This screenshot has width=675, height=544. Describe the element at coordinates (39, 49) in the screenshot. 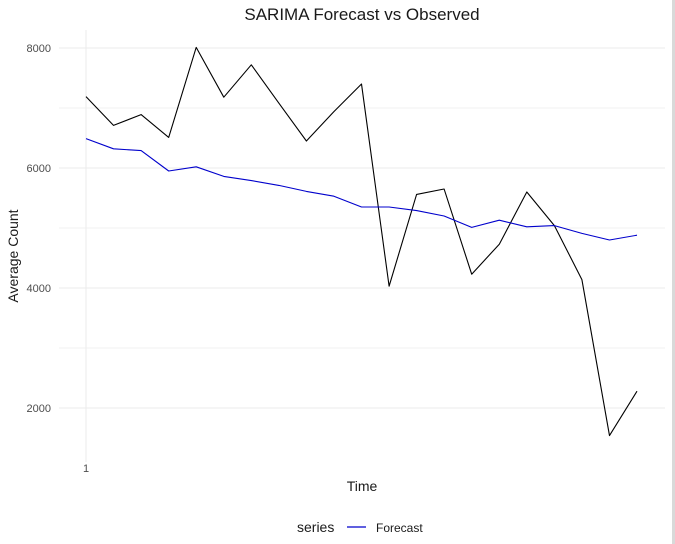

I see `y-tick-label: 8000` at that location.